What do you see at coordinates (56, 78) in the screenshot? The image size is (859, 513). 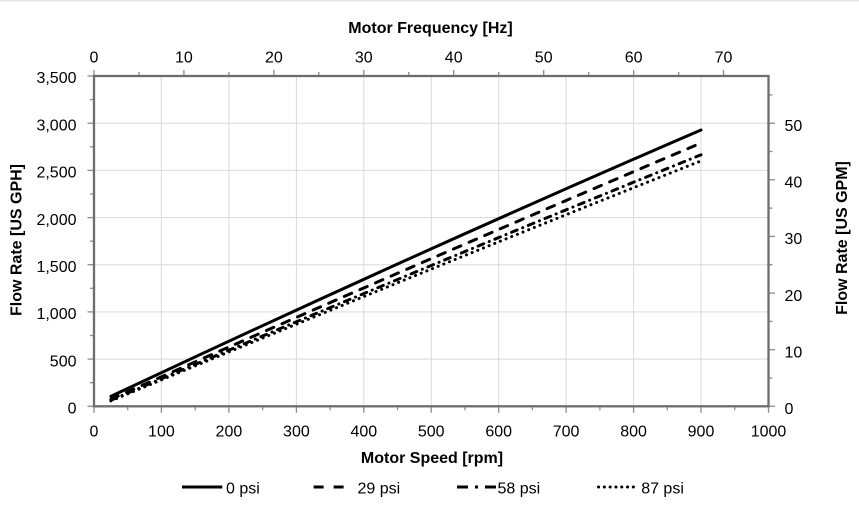 I see `svg-text: 3,500` at bounding box center [56, 78].